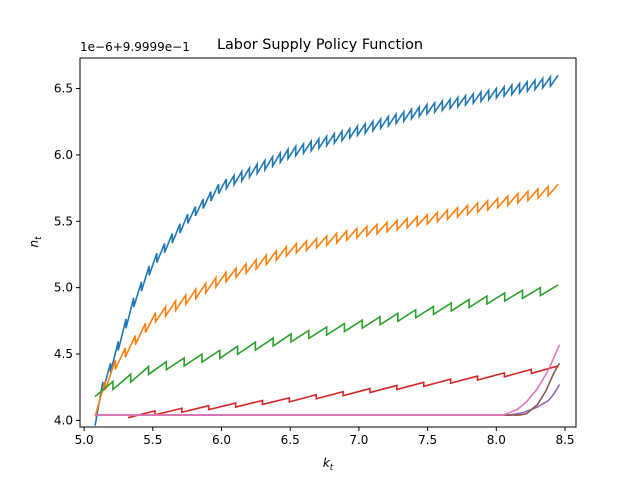  Describe the element at coordinates (135, 47) in the screenshot. I see `y-offset-label: 1e−6+9.9999e−1` at that location.